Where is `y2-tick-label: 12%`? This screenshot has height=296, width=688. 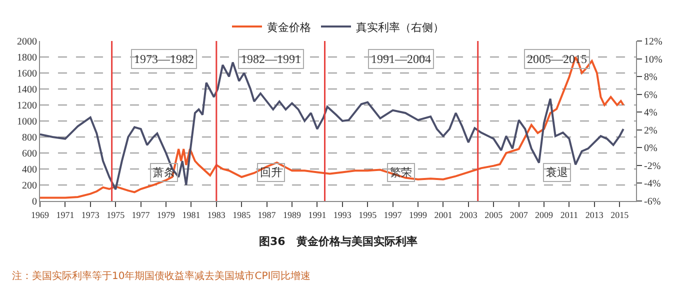
y2-tick-label: 12% is located at coordinates (653, 42).